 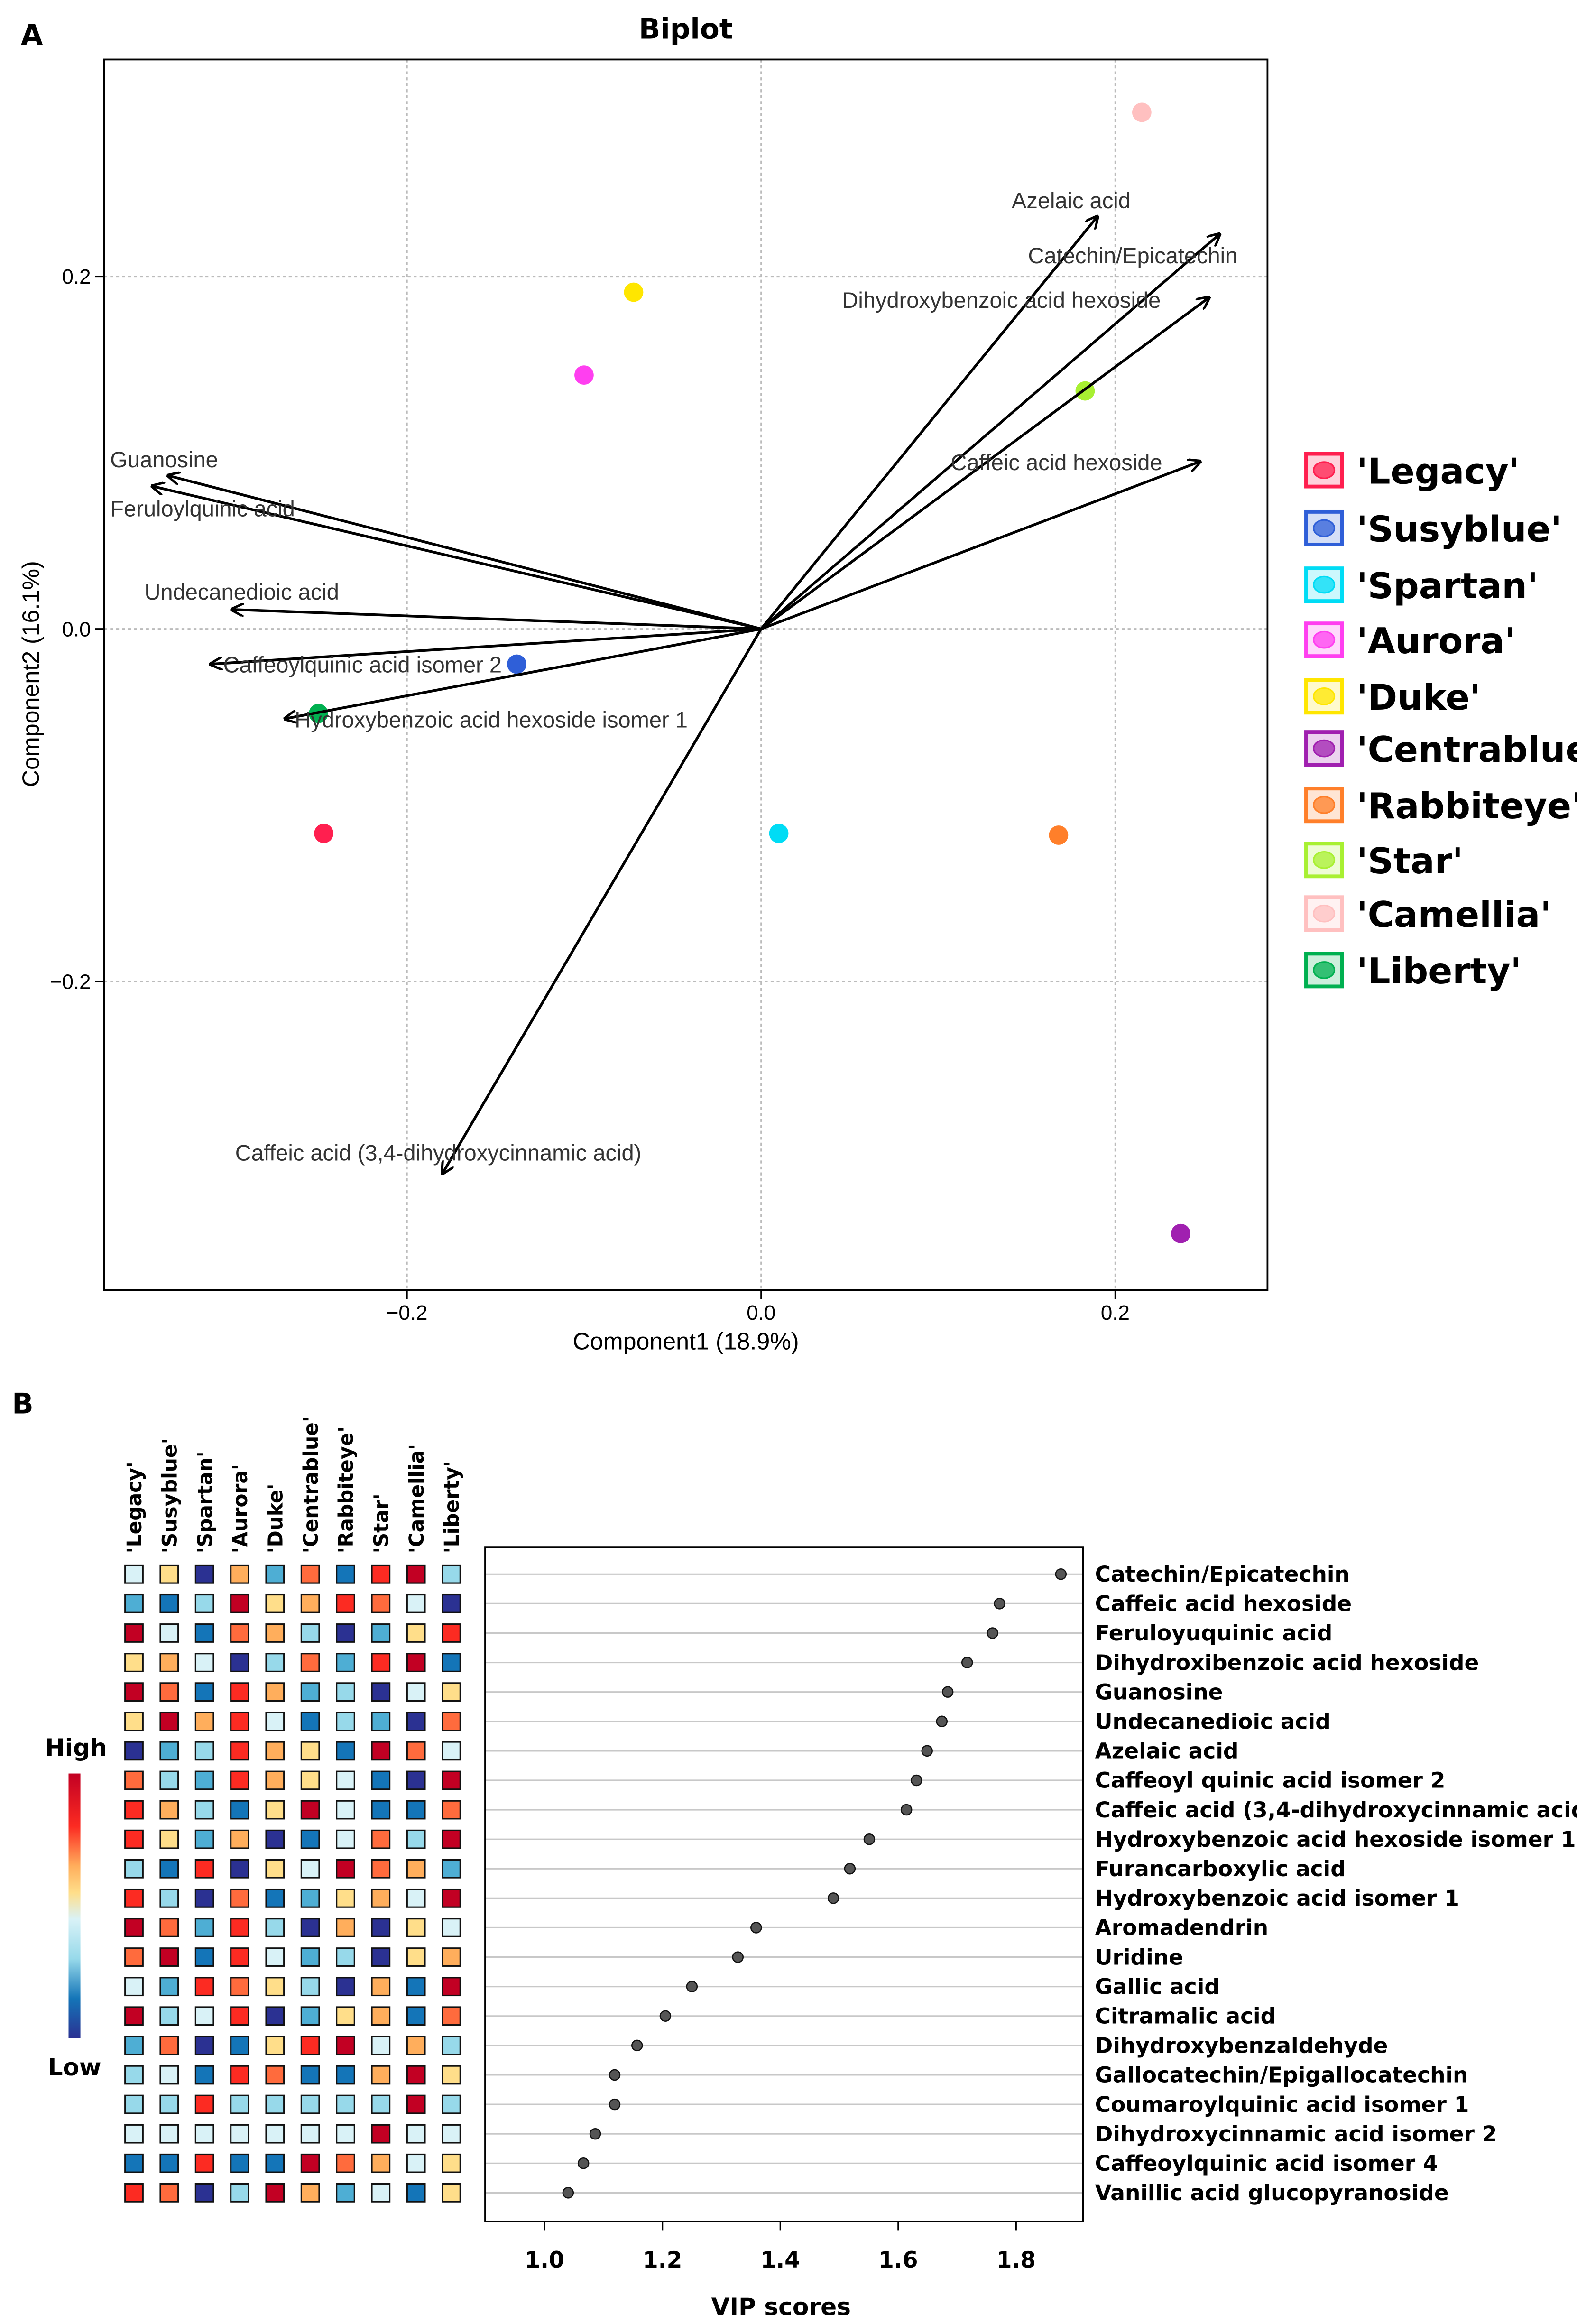 What do you see at coordinates (779, 833) in the screenshot?
I see `score-point` at bounding box center [779, 833].